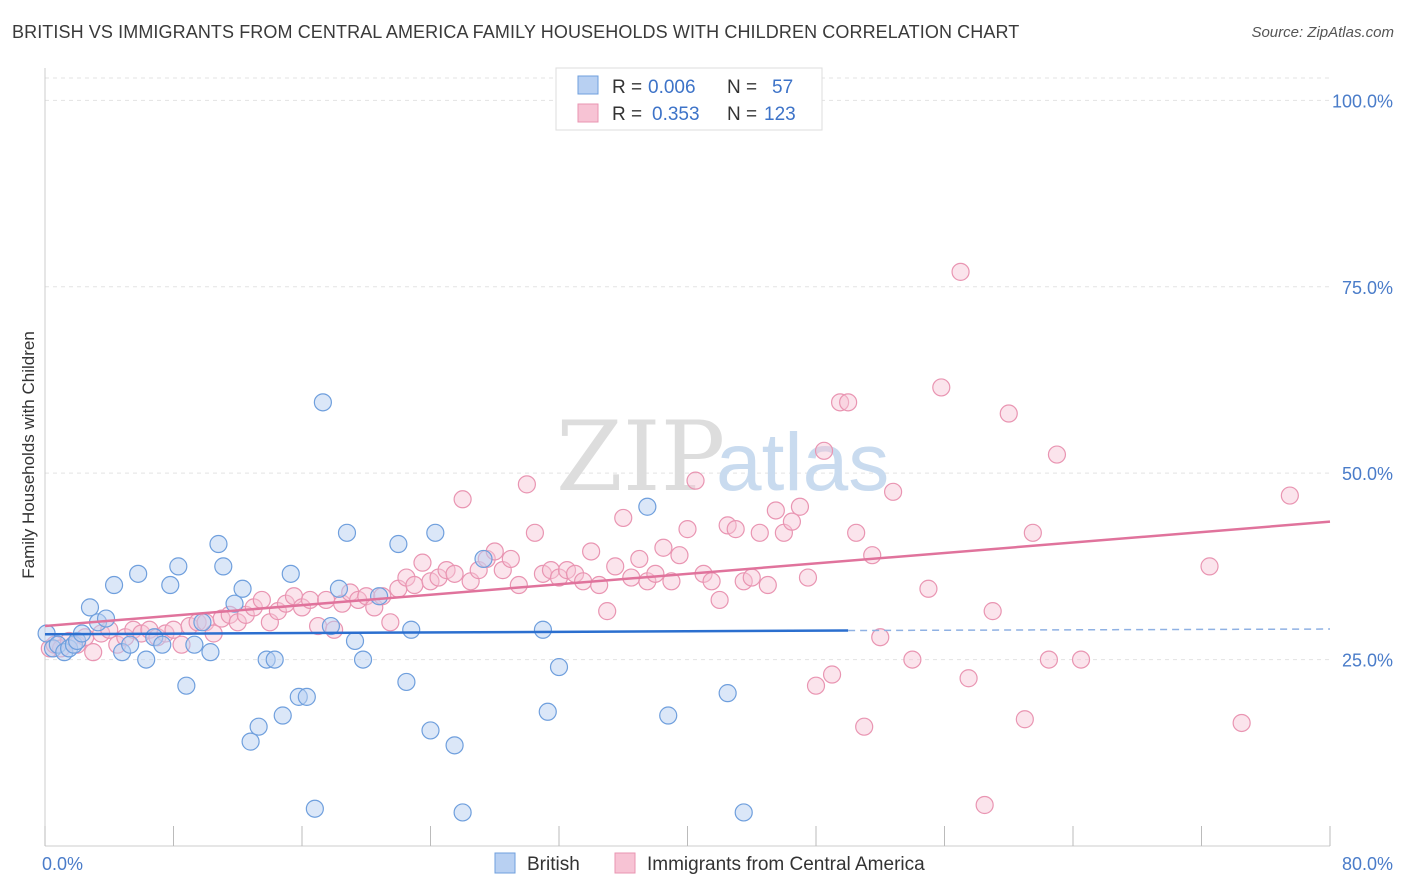 The width and height of the screenshot is (1406, 892). I want to click on stats-legend-box, so click(689, 99).